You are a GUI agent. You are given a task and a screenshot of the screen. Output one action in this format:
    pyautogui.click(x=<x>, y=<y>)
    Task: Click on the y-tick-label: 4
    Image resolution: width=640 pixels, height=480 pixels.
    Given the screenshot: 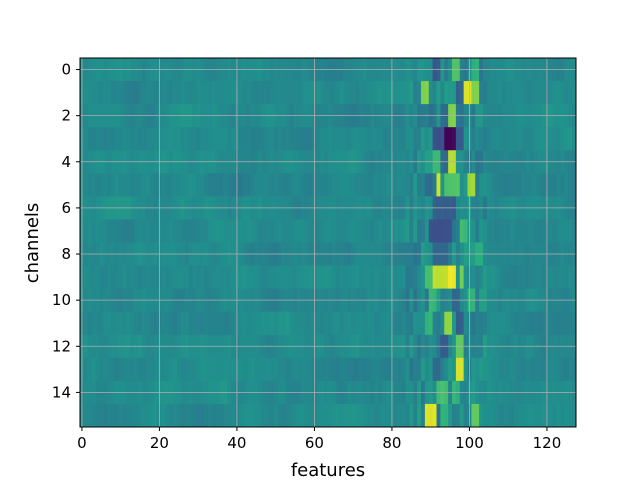 What is the action you would take?
    pyautogui.click(x=66, y=162)
    